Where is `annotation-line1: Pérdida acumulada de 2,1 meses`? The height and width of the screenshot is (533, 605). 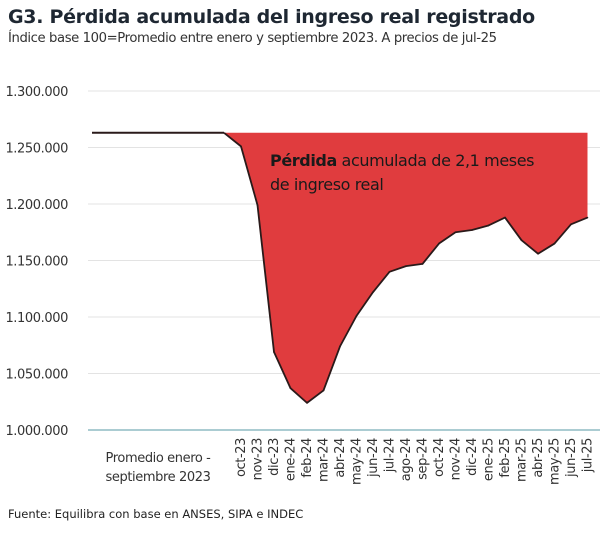 annotation-line1: Pérdida acumulada de 2,1 meses is located at coordinates (402, 160).